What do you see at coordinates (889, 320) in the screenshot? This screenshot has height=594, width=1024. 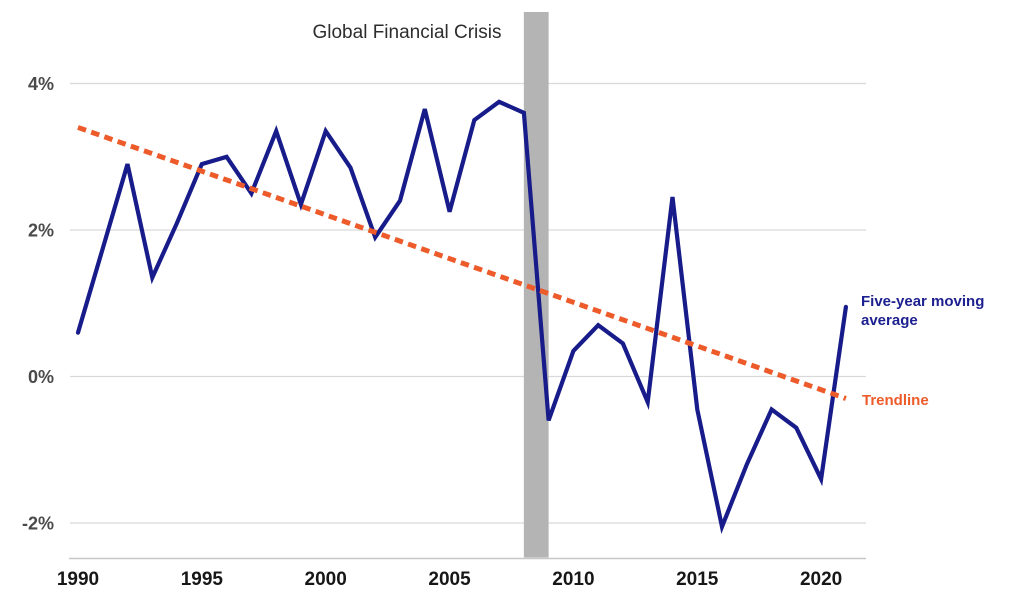 I see `legend-moving-average-line2: average` at bounding box center [889, 320].